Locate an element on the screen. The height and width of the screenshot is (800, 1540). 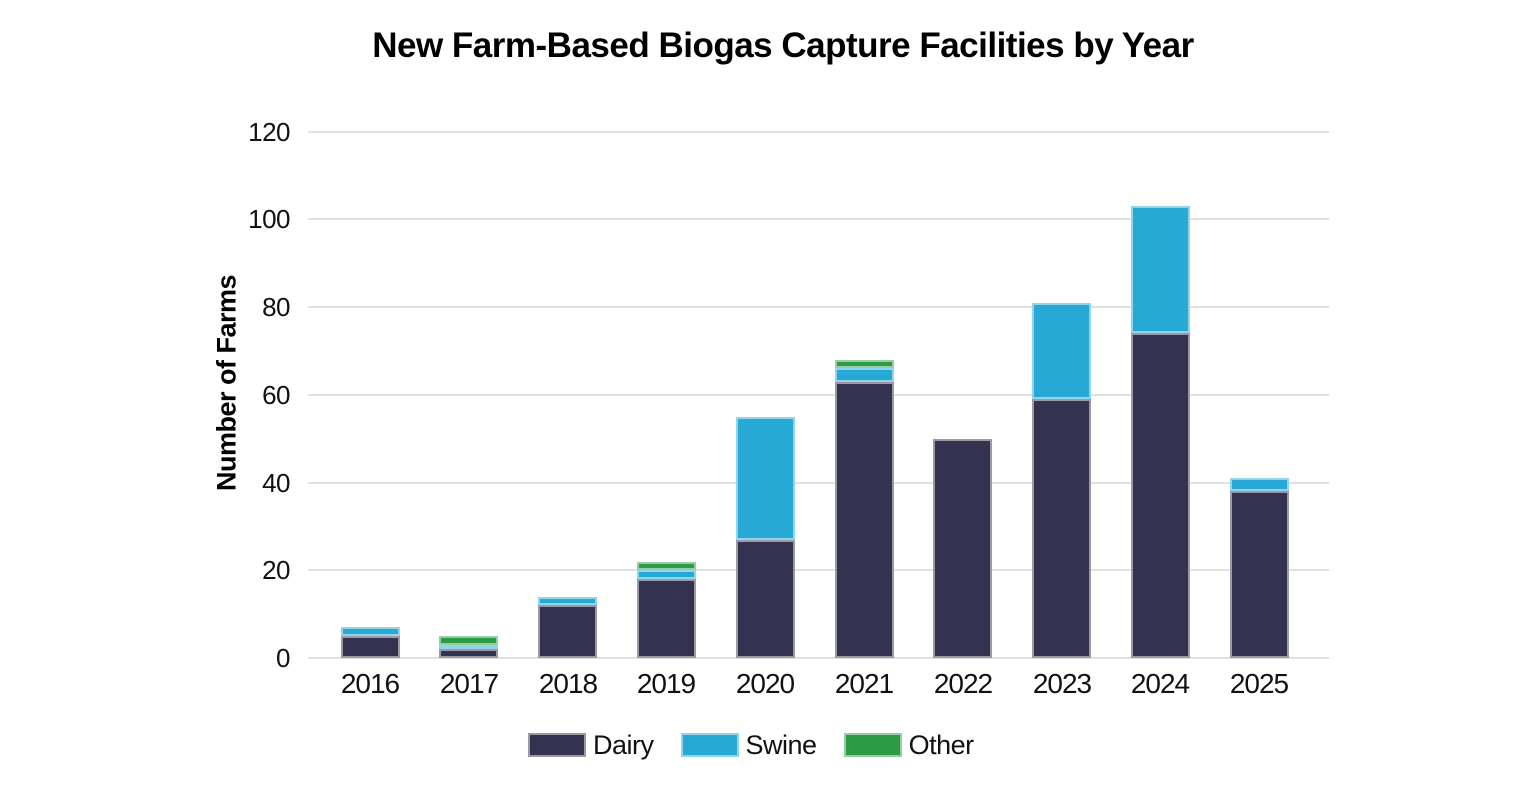
x-tick-label-2023: 2023 is located at coordinates (1062, 683).